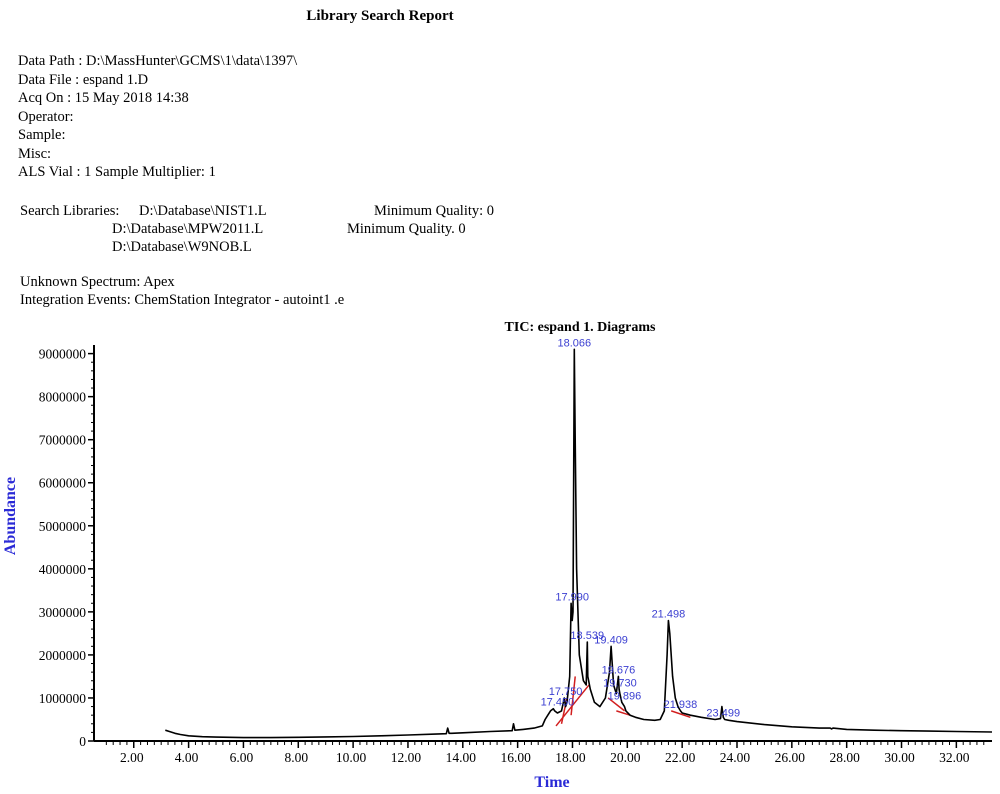 This screenshot has width=1000, height=794. What do you see at coordinates (515, 757) in the screenshot?
I see `x-tick-label: 16.00` at bounding box center [515, 757].